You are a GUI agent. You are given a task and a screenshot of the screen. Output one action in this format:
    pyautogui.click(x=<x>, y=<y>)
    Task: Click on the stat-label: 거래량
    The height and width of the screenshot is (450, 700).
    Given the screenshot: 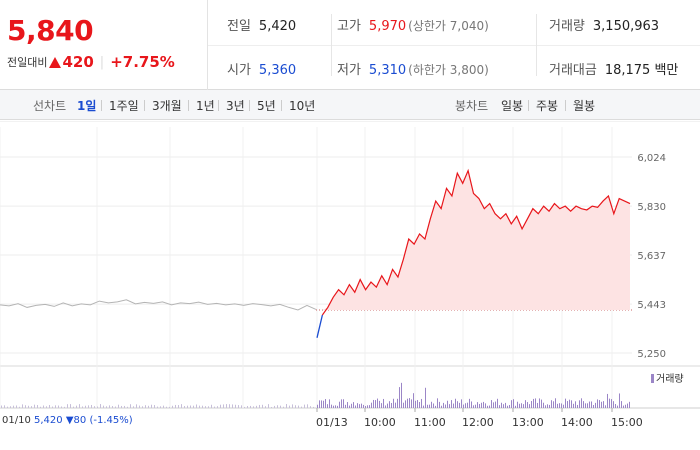 What is the action you would take?
    pyautogui.click(x=567, y=26)
    